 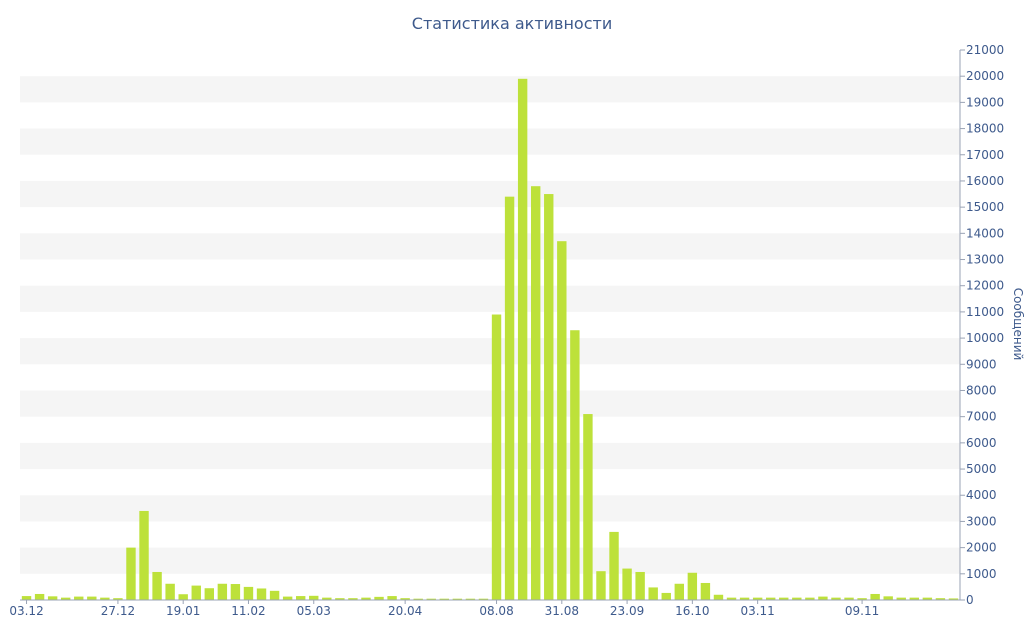 What do you see at coordinates (183, 611) in the screenshot?
I see `x-tick-label: 19.01` at bounding box center [183, 611].